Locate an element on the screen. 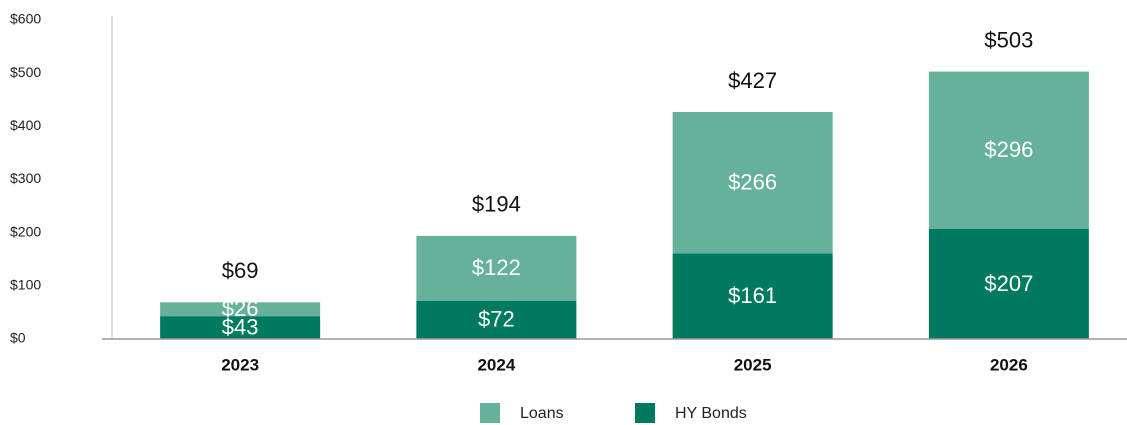  total-label: $194 is located at coordinates (496, 204).